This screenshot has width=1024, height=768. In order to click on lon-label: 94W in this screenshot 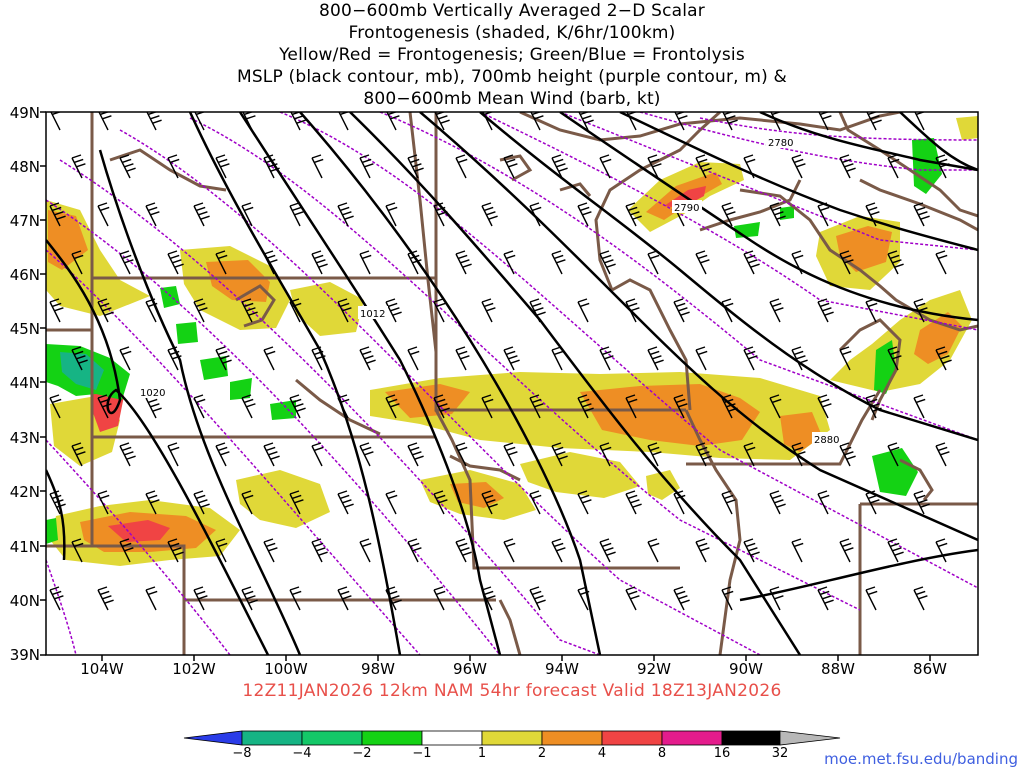, I will do `click(562, 669)`.